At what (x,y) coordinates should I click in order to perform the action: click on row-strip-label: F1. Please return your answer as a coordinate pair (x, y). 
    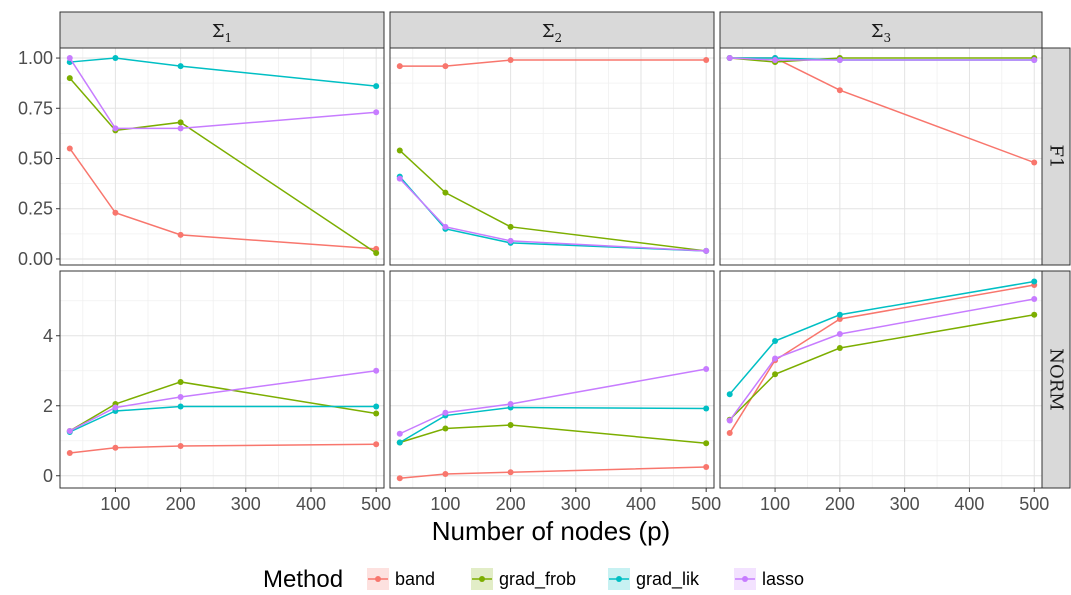
    Looking at the image, I should click on (1056, 157).